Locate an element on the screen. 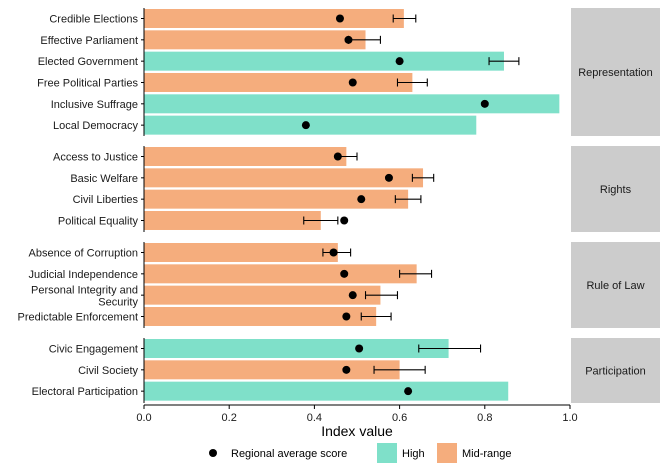 The height and width of the screenshot is (472, 668). category-label: Political Equality is located at coordinates (98, 221).